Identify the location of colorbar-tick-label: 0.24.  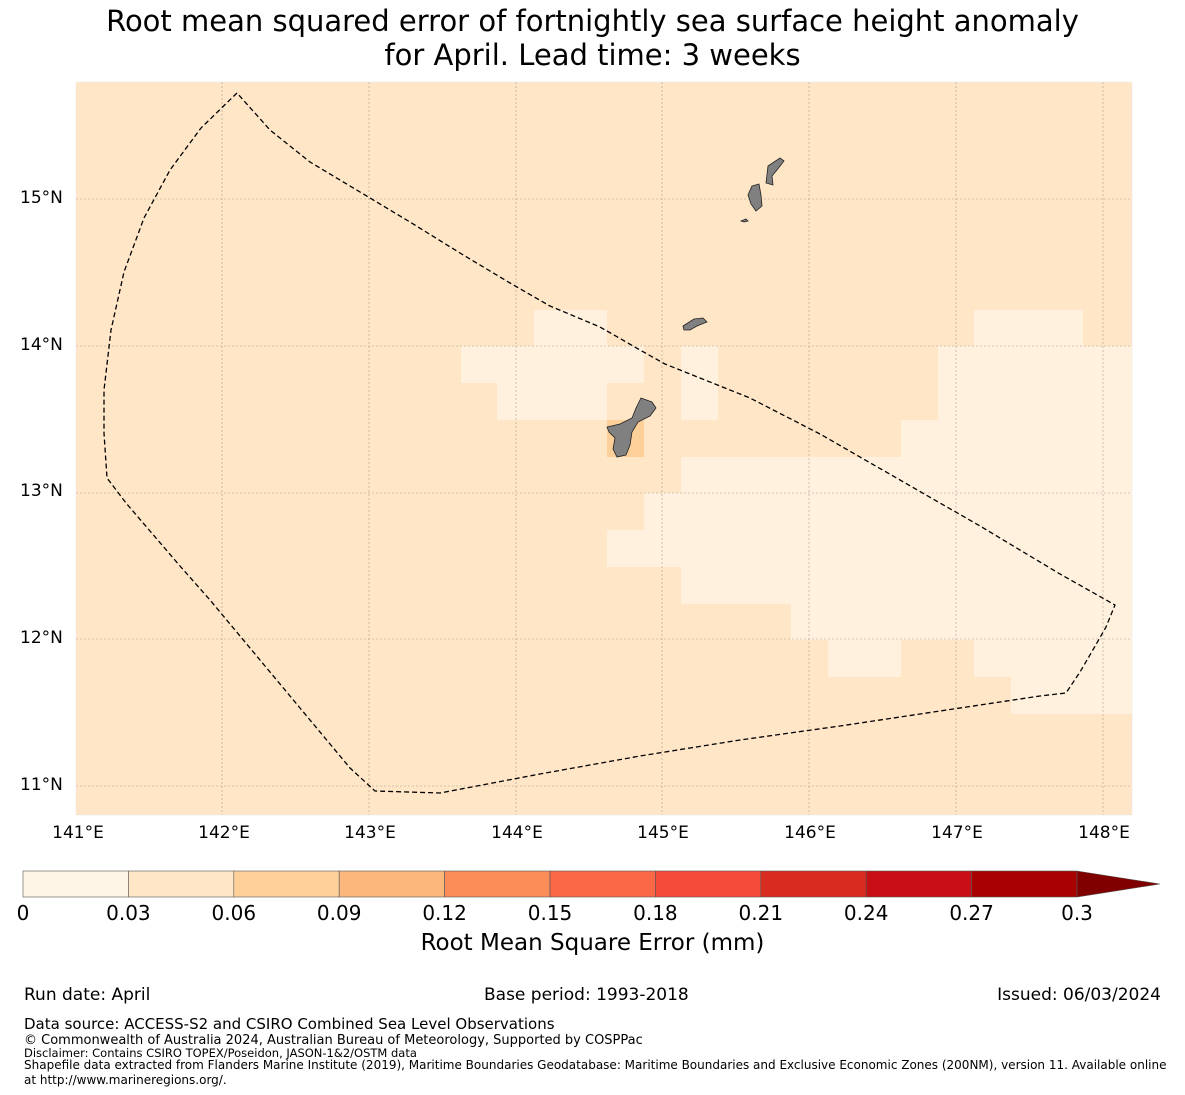
(866, 913).